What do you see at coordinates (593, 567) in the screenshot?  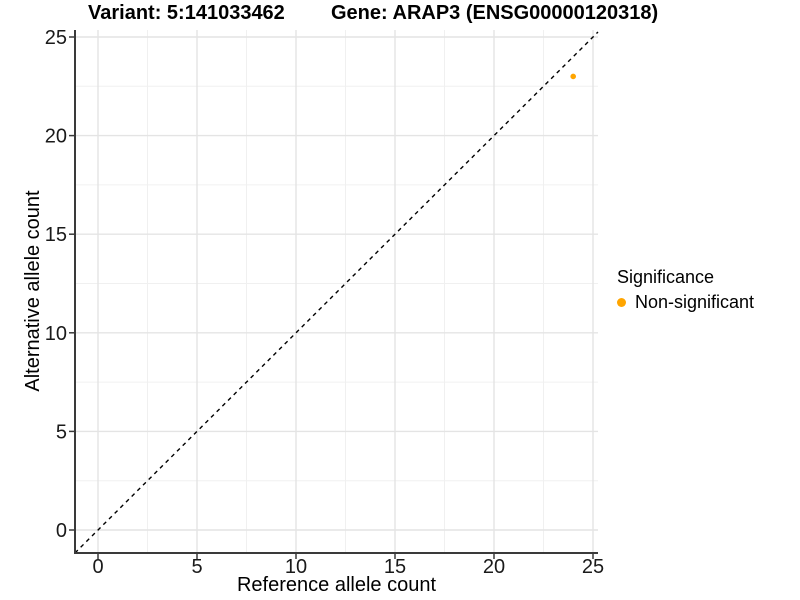 I see `x-tick-label: 25` at bounding box center [593, 567].